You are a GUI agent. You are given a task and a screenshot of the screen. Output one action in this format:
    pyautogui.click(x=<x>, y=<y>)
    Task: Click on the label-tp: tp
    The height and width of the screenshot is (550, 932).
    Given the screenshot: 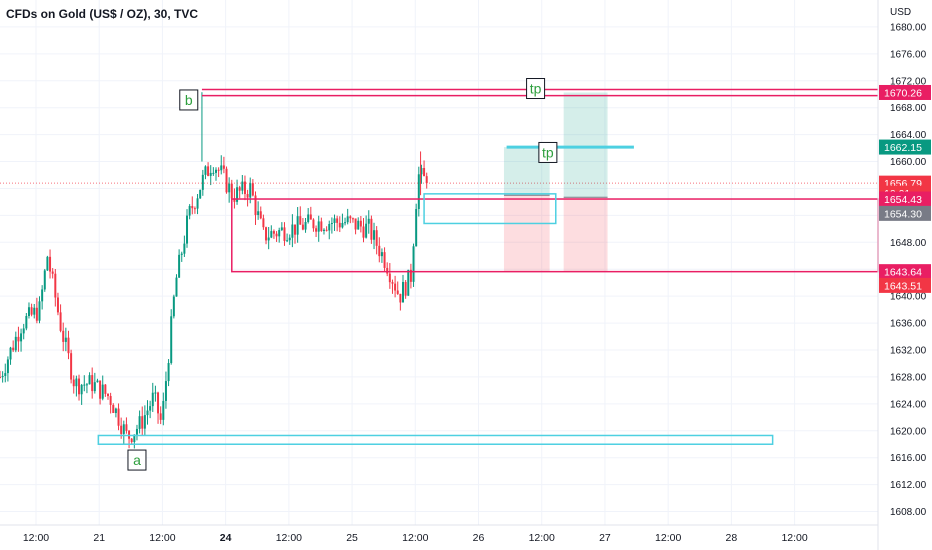 What is the action you would take?
    pyautogui.click(x=548, y=152)
    